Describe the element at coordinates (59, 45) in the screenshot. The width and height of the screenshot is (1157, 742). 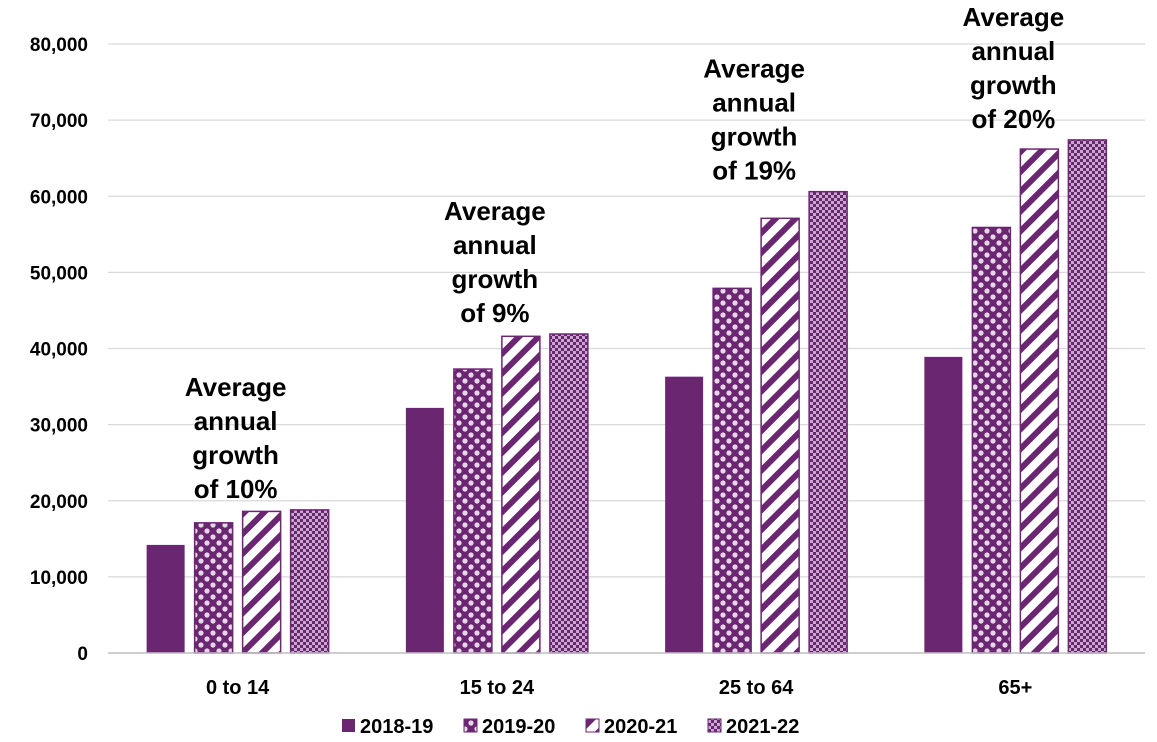
I see `y-tick-label: 80,000` at that location.